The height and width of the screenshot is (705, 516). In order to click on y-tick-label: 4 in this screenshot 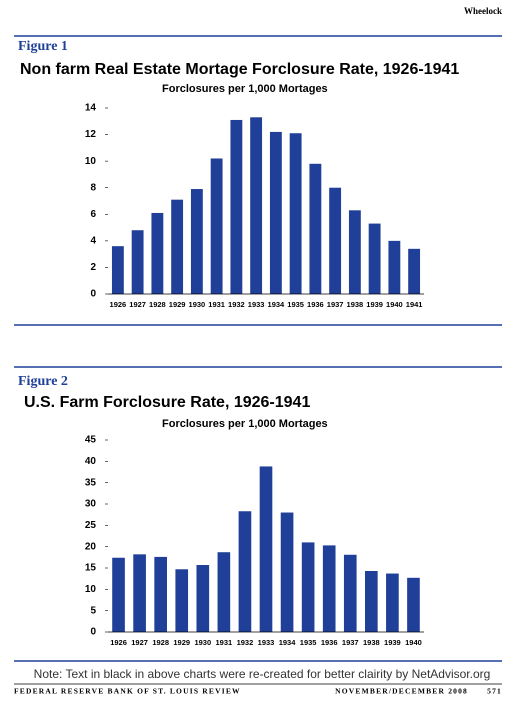, I will do `click(93, 240)`.